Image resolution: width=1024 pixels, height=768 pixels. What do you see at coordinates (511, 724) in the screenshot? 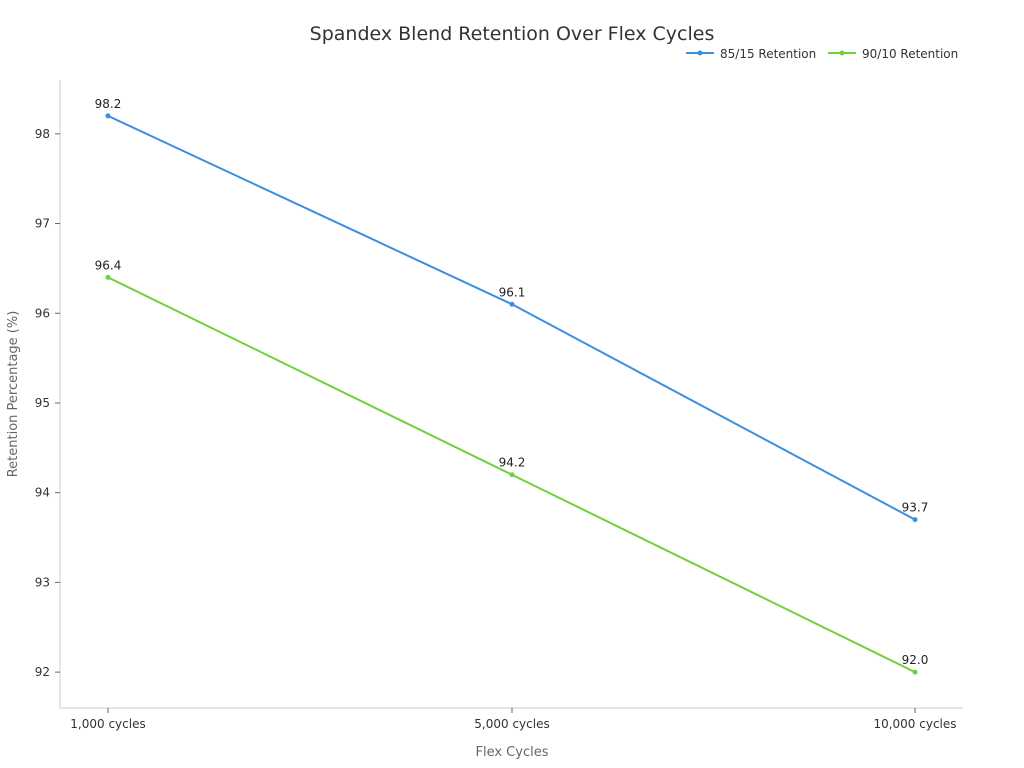
I see `x-tick-label: 5,000 cycles` at bounding box center [511, 724].